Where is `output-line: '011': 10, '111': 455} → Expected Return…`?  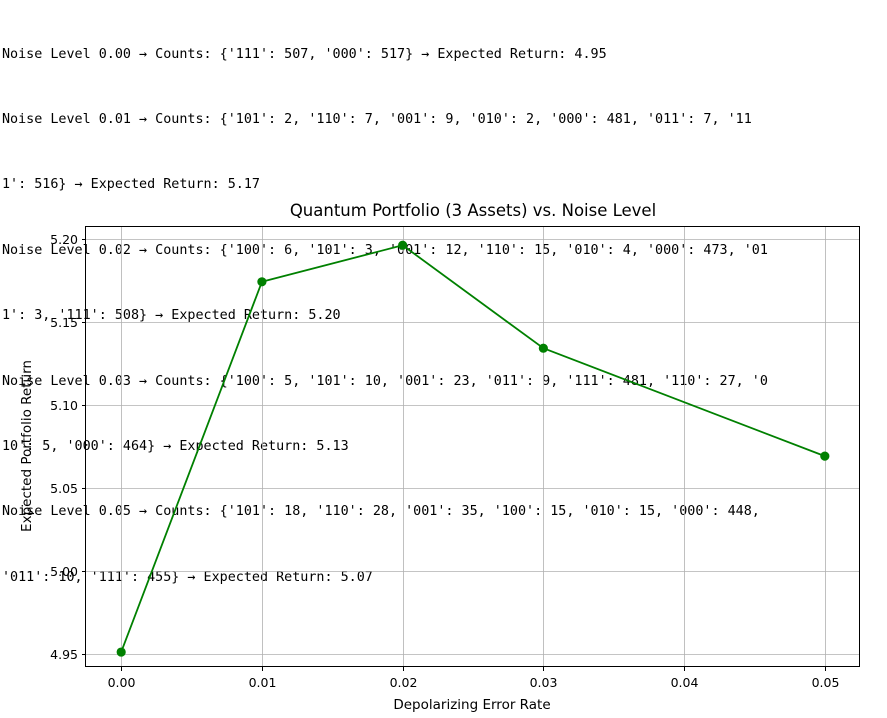
output-line: '011': 10, '111': 455} → Expected Return… is located at coordinates (187, 577).